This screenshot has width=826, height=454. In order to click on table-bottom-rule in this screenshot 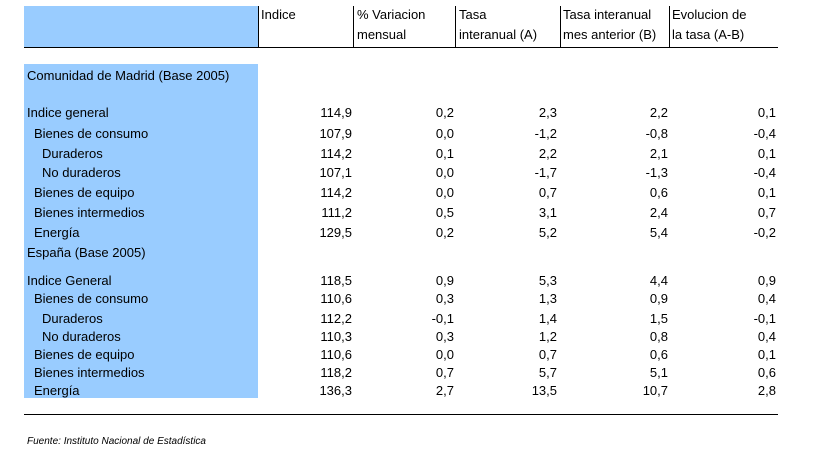, I will do `click(401, 414)`.